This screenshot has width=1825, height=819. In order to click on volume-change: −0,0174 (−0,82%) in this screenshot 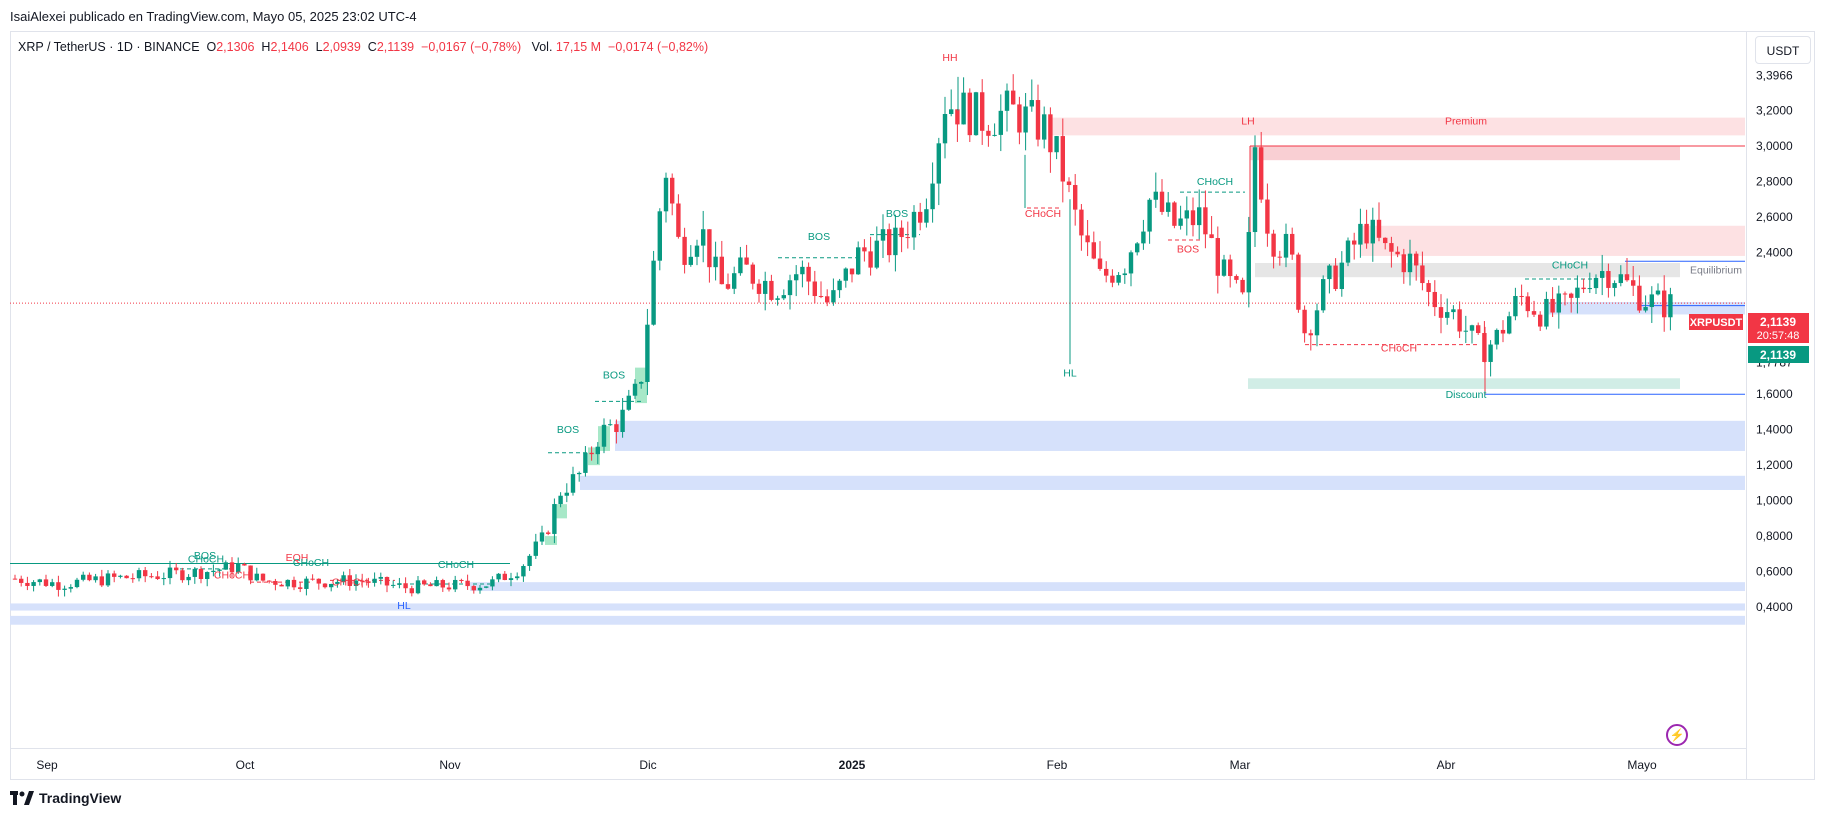, I will do `click(658, 47)`.